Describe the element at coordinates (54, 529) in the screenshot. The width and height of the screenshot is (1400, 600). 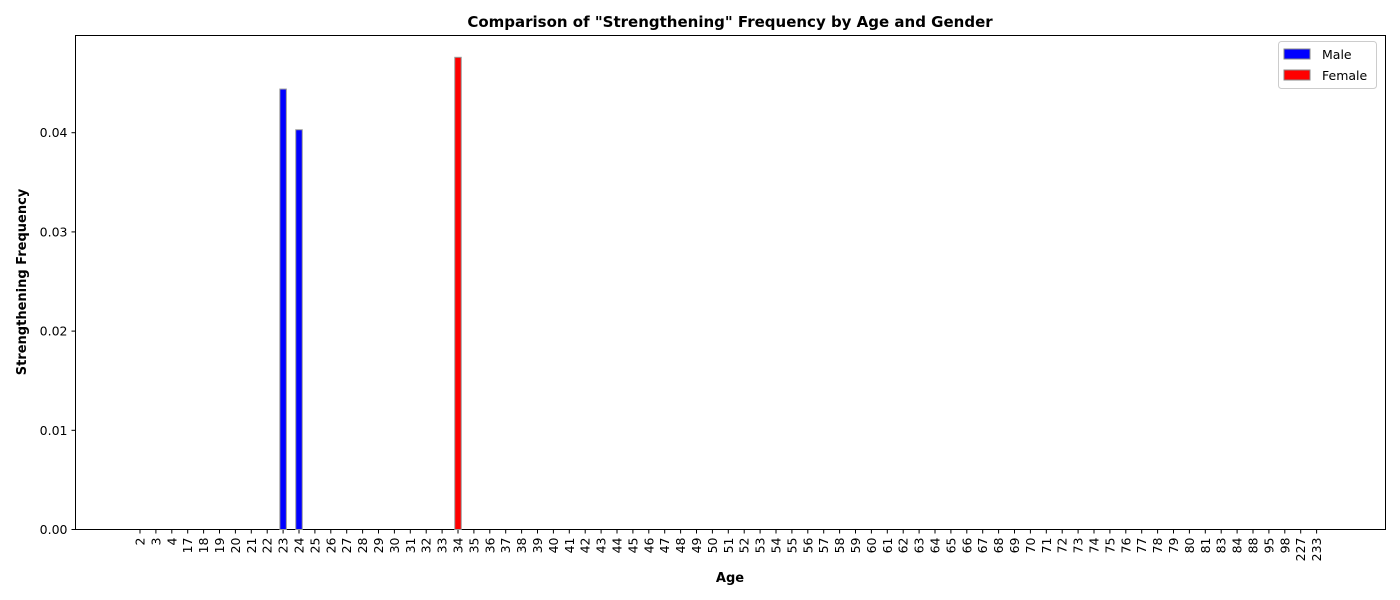
I see `y-tick-label: 0.00` at that location.